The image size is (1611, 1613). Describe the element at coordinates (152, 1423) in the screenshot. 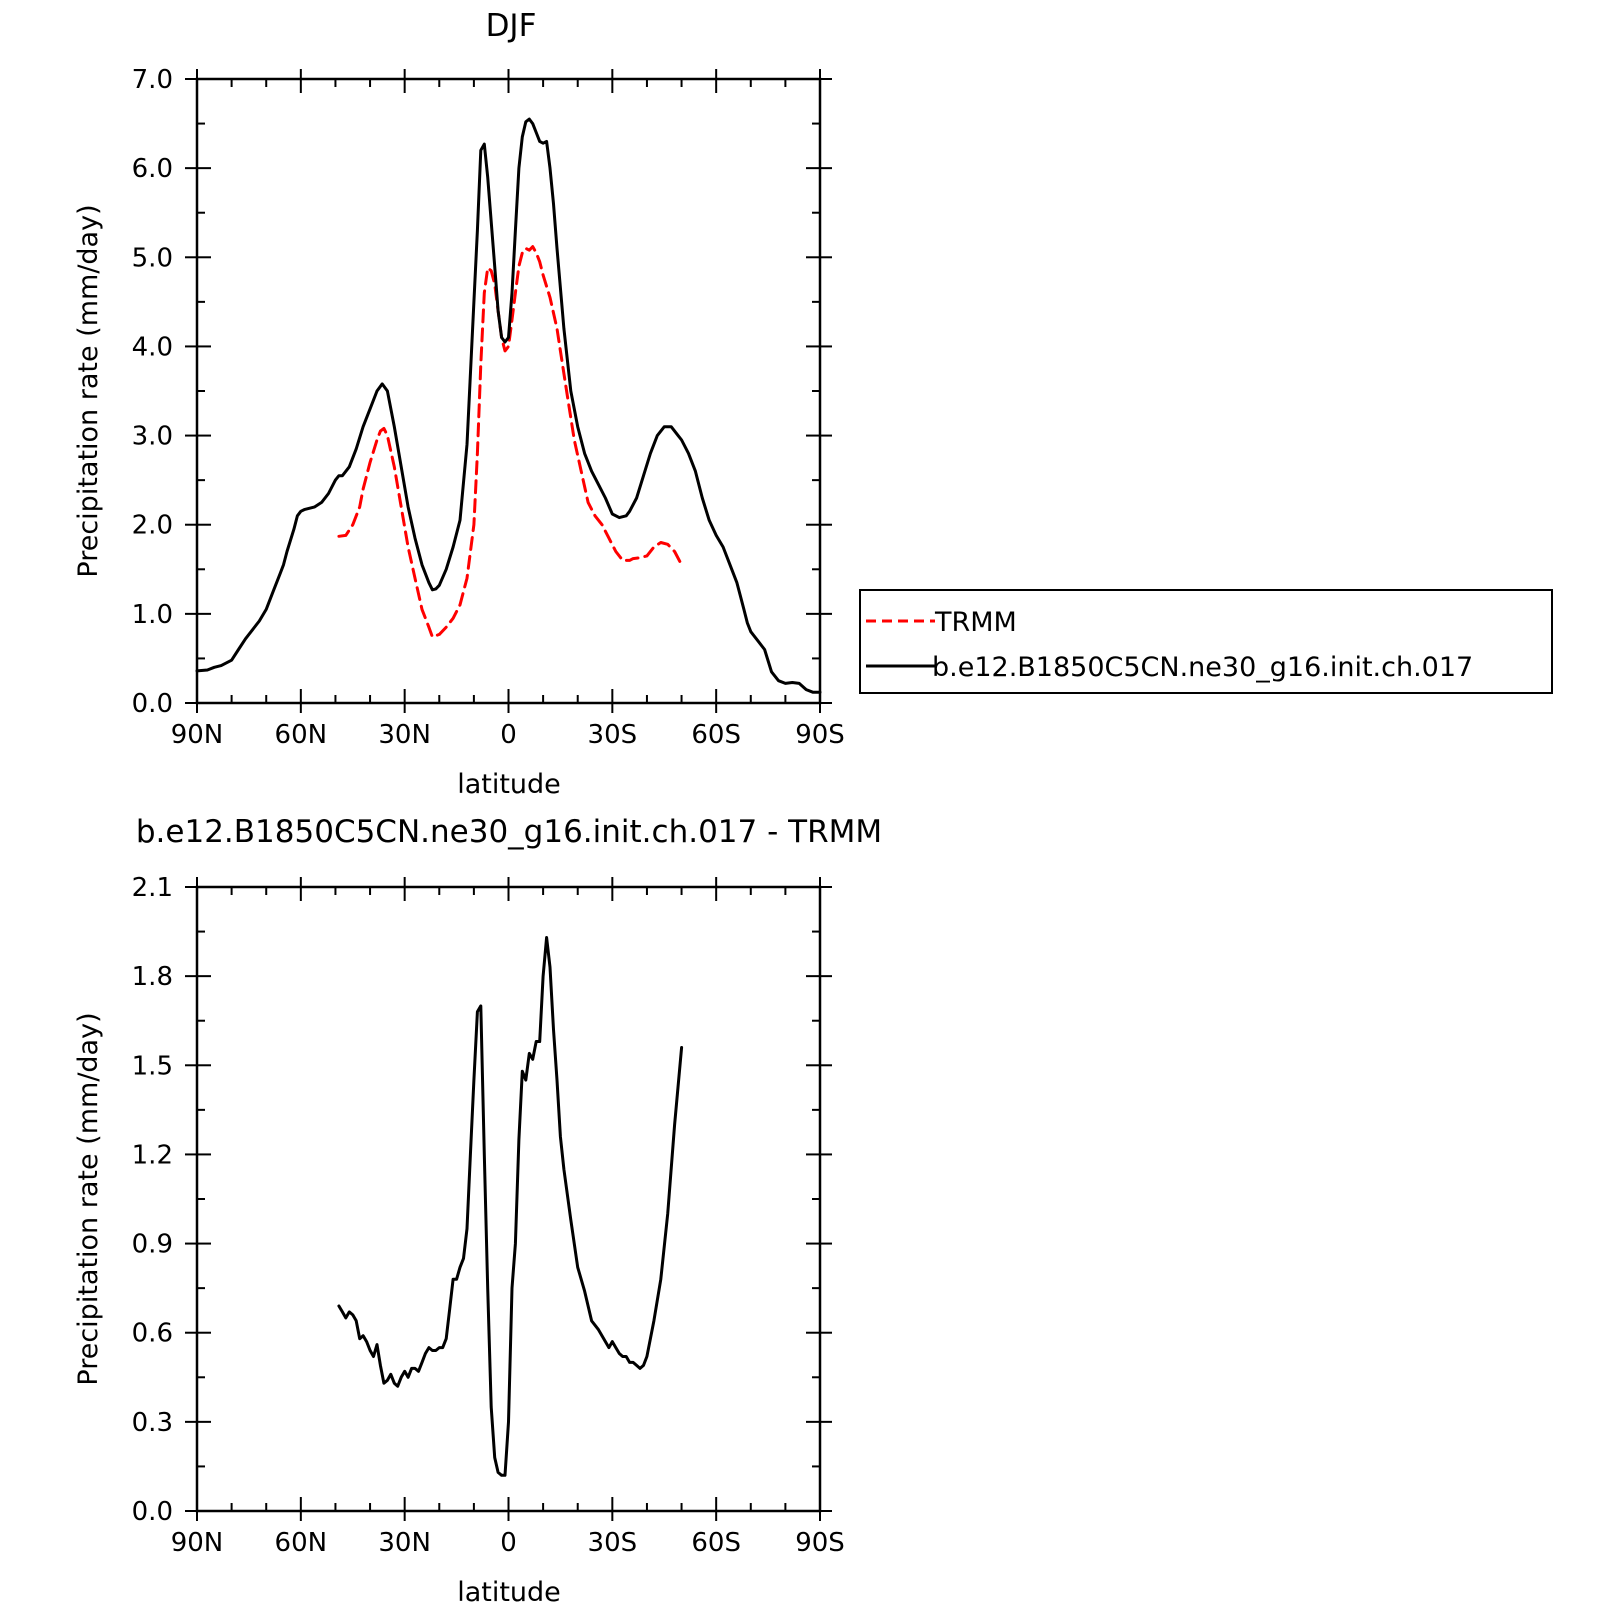

I see `bottom-plot-y-tick-label: 0.3` at that location.